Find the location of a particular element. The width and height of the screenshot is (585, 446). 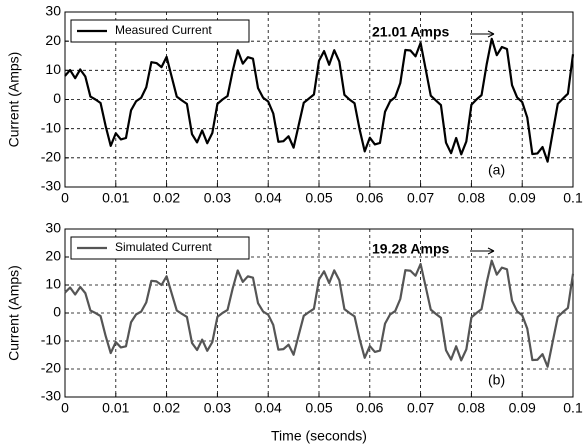

panel-label: (a) is located at coordinates (496, 170).